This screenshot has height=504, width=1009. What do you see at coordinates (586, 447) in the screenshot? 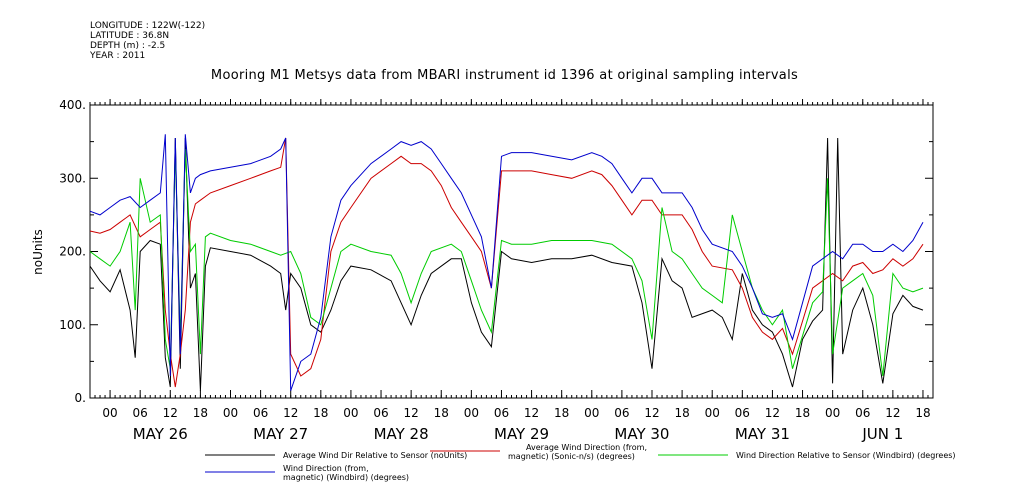
I see `legend-label: Average Wind Direction (from,` at bounding box center [586, 447].